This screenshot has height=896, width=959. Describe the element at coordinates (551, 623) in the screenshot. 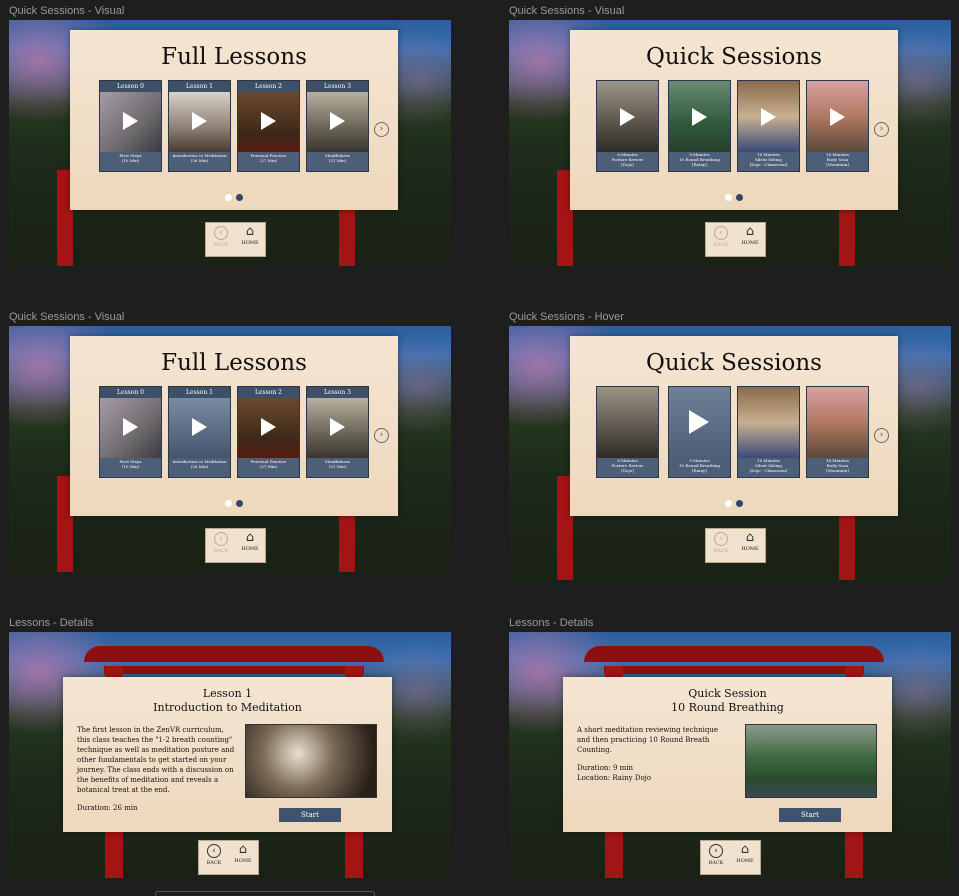

I see `frame-label: Lessons - Details` at that location.